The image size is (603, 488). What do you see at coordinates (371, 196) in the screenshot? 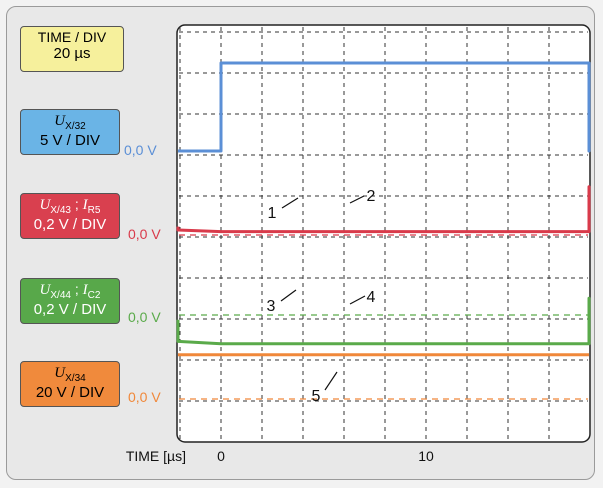
I see `annotation-2-label: 2` at bounding box center [371, 196].